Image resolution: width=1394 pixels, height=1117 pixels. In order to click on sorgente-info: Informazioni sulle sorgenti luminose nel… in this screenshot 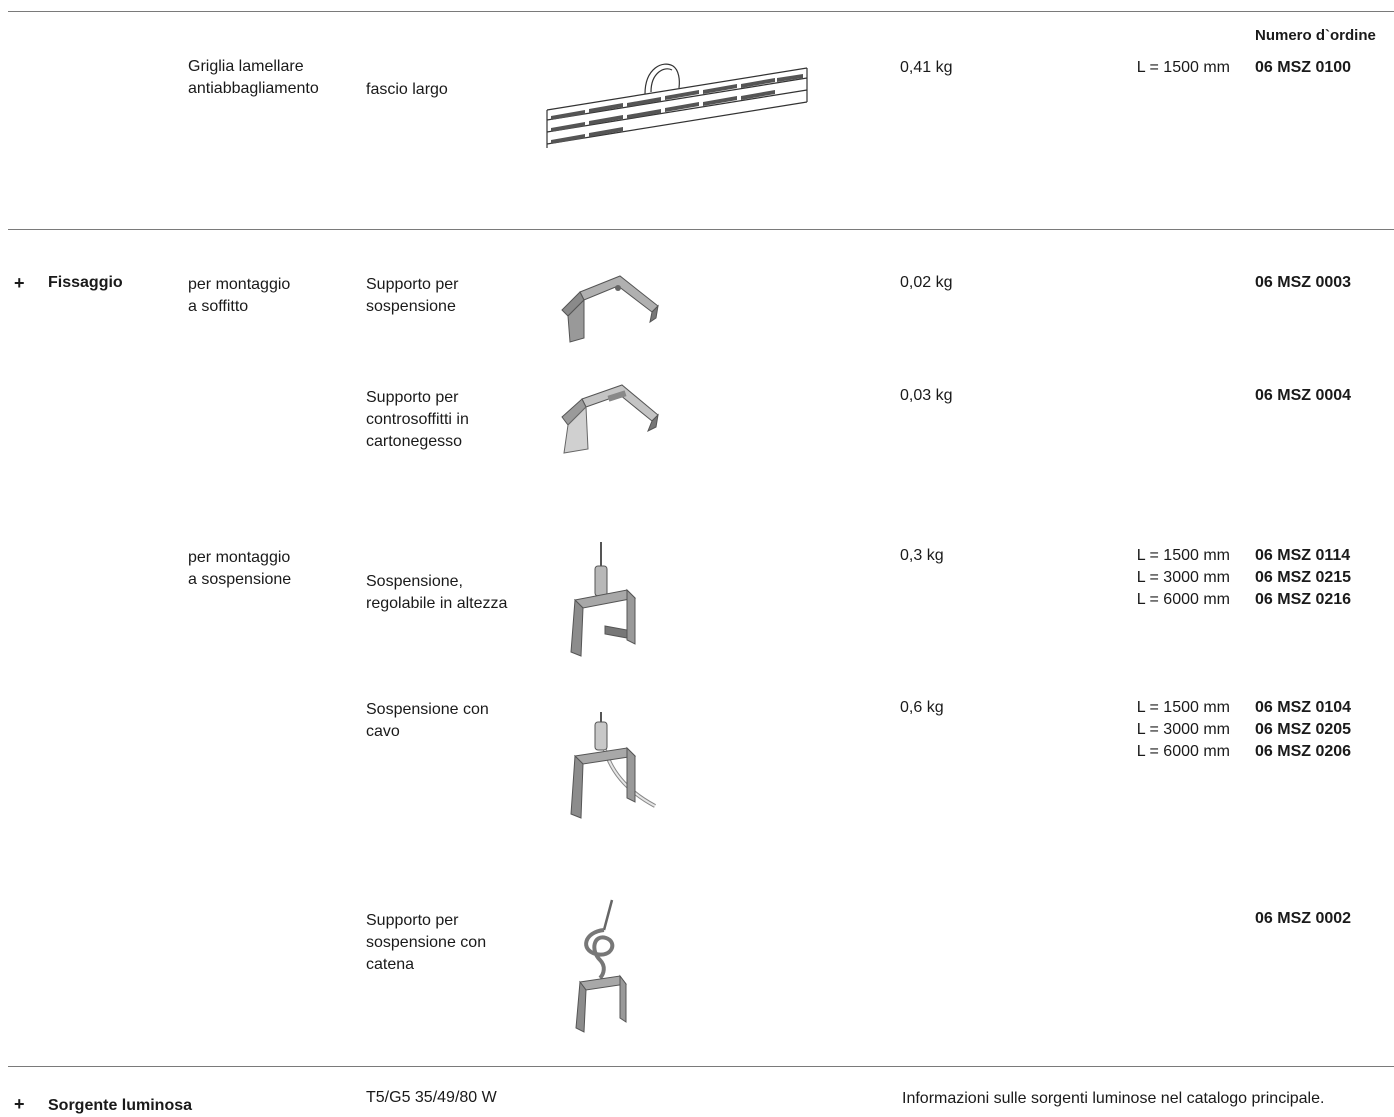, I will do `click(1113, 1098)`.